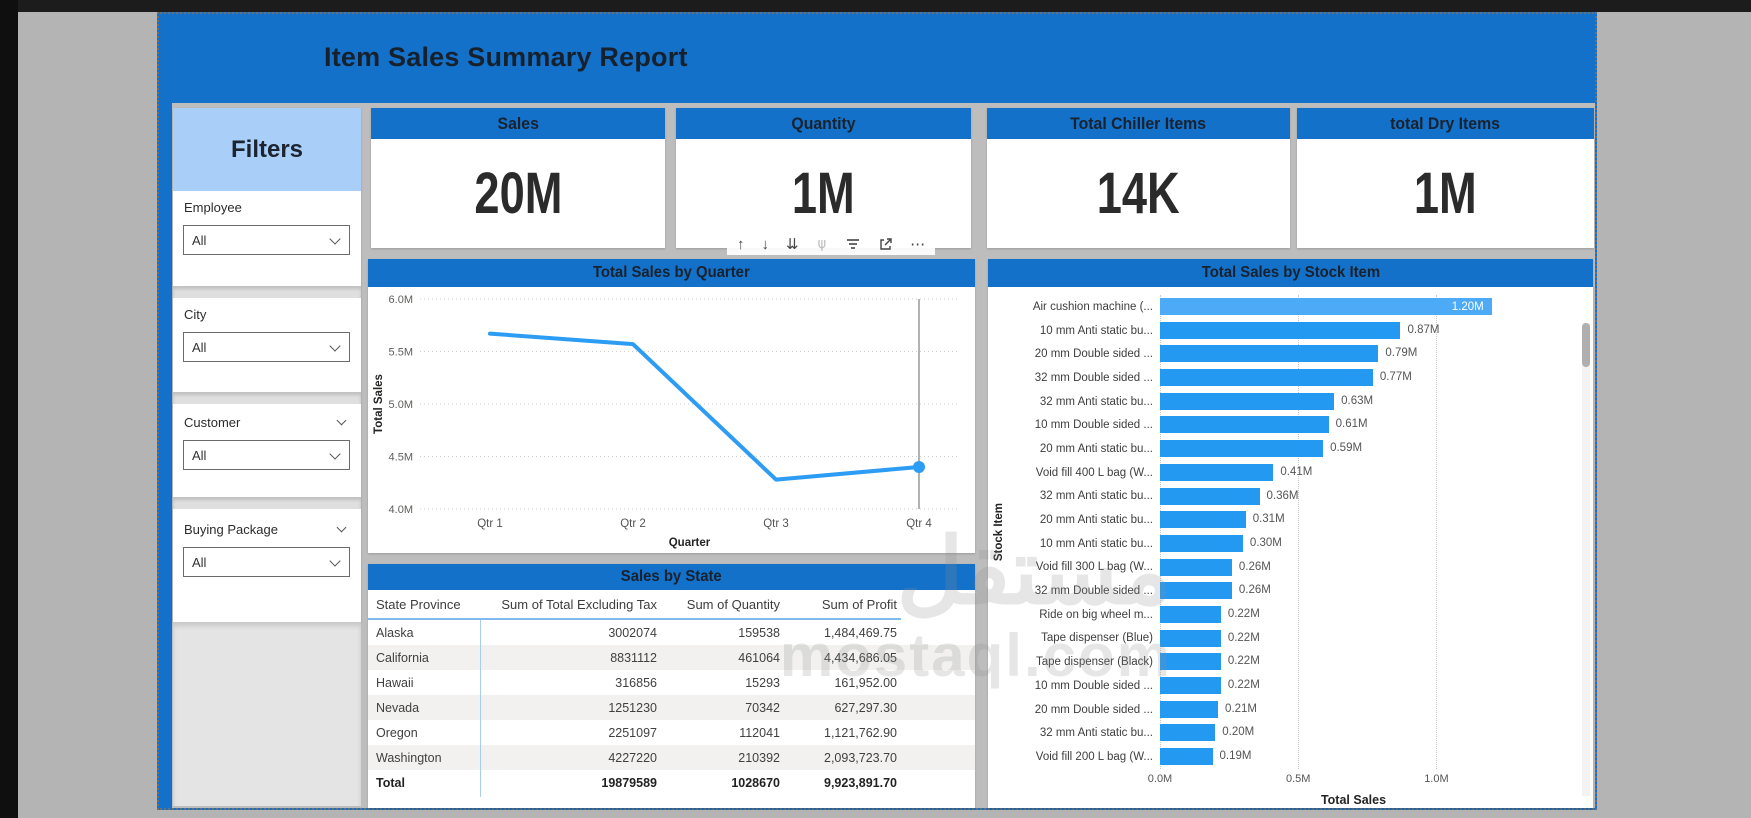  What do you see at coordinates (1586, 345) in the screenshot?
I see `scrollbar-thumb` at bounding box center [1586, 345].